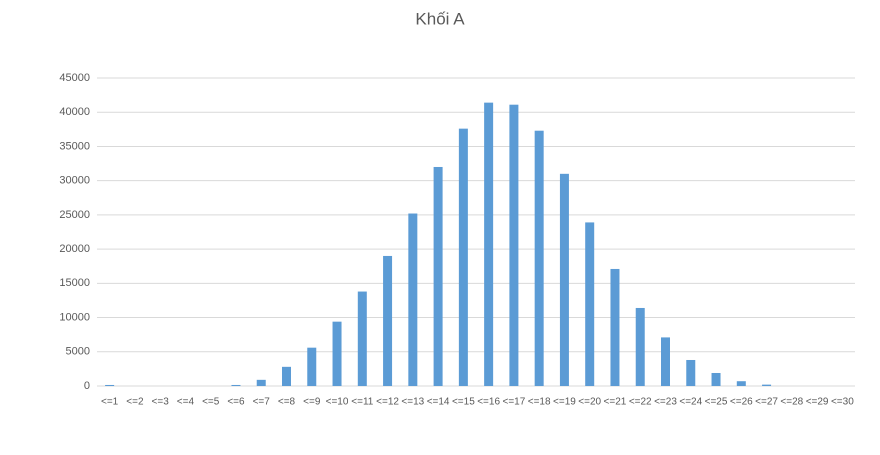  I want to click on x-tick-label: <=26, so click(741, 402).